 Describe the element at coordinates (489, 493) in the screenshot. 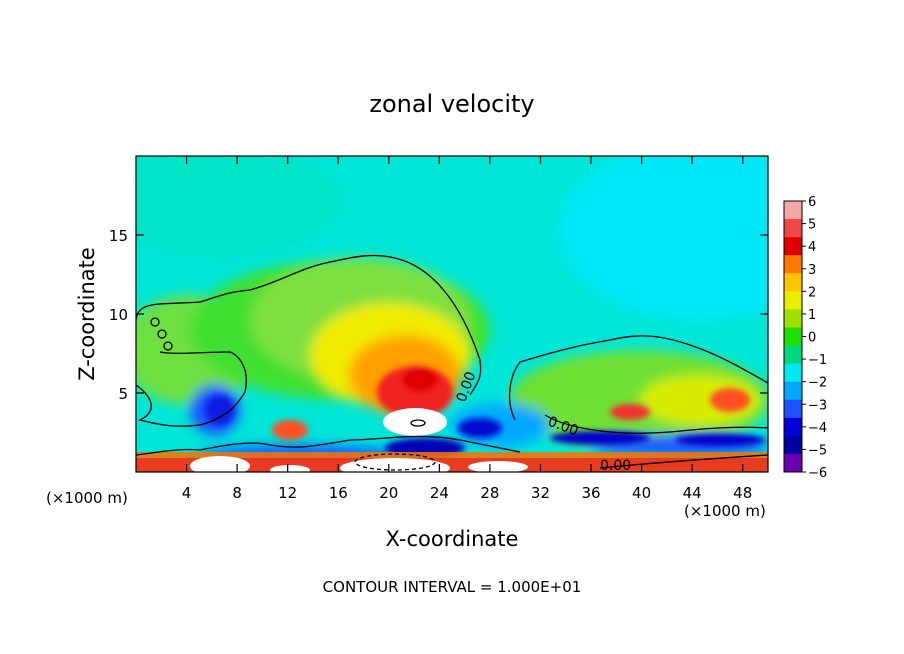

I see `x-tick-label: 28` at that location.